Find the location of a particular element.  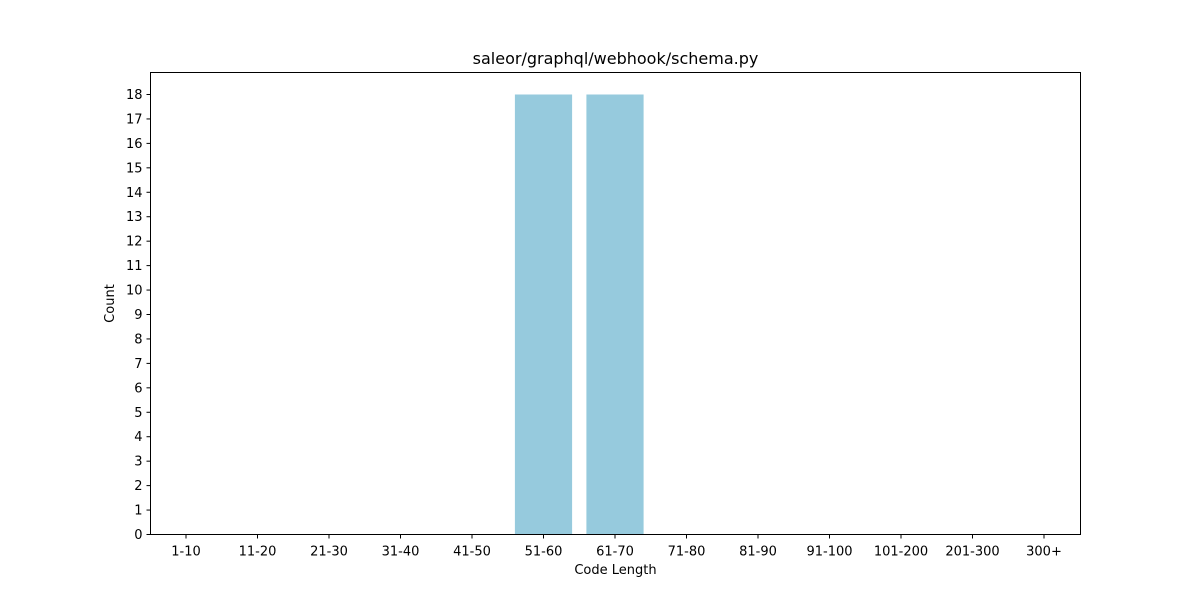

x-tick-label: 61-70 is located at coordinates (615, 552).